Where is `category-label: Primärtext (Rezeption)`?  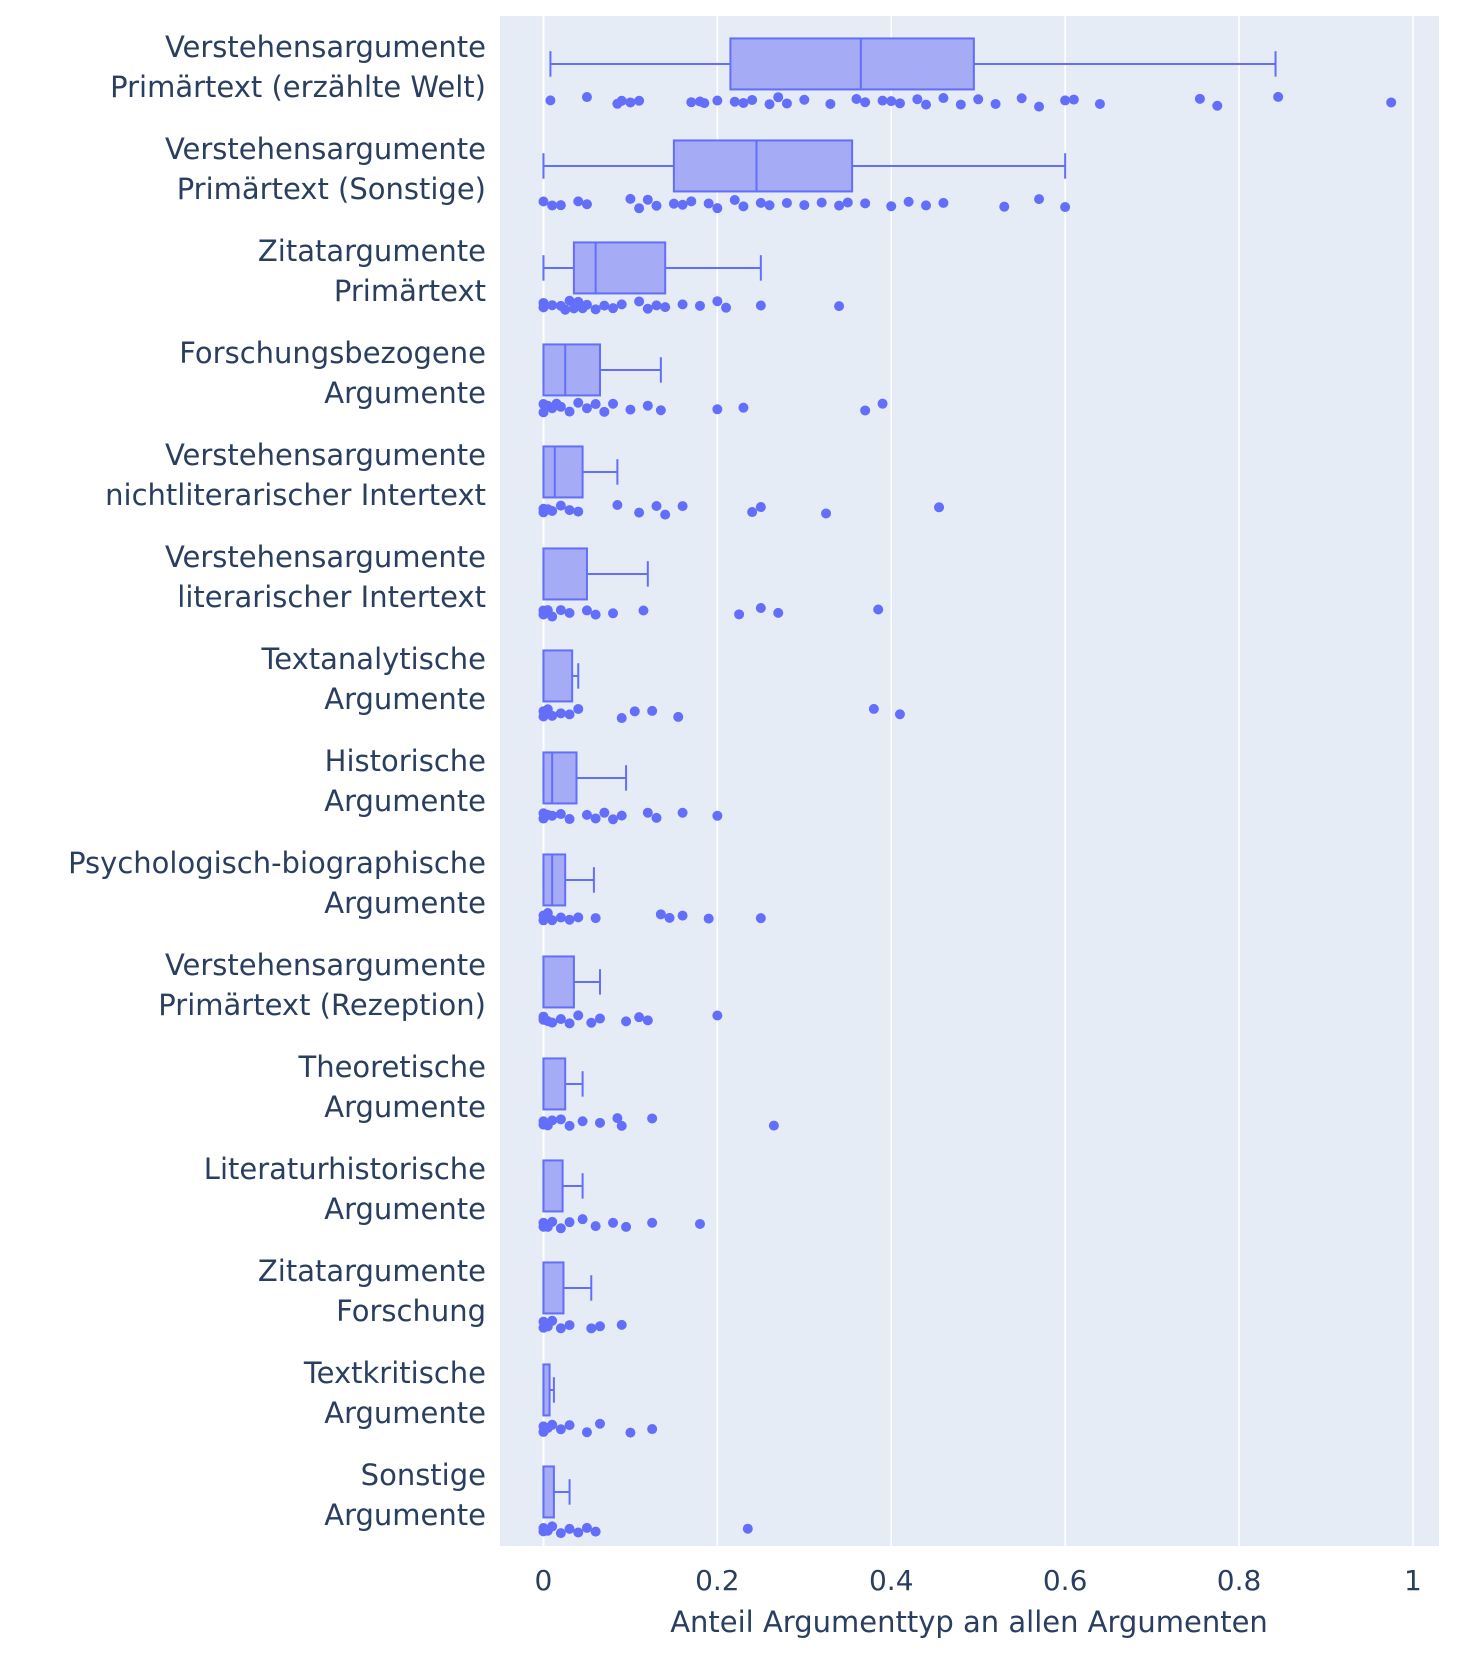 category-label: Primärtext (Rezeption) is located at coordinates (322, 1005).